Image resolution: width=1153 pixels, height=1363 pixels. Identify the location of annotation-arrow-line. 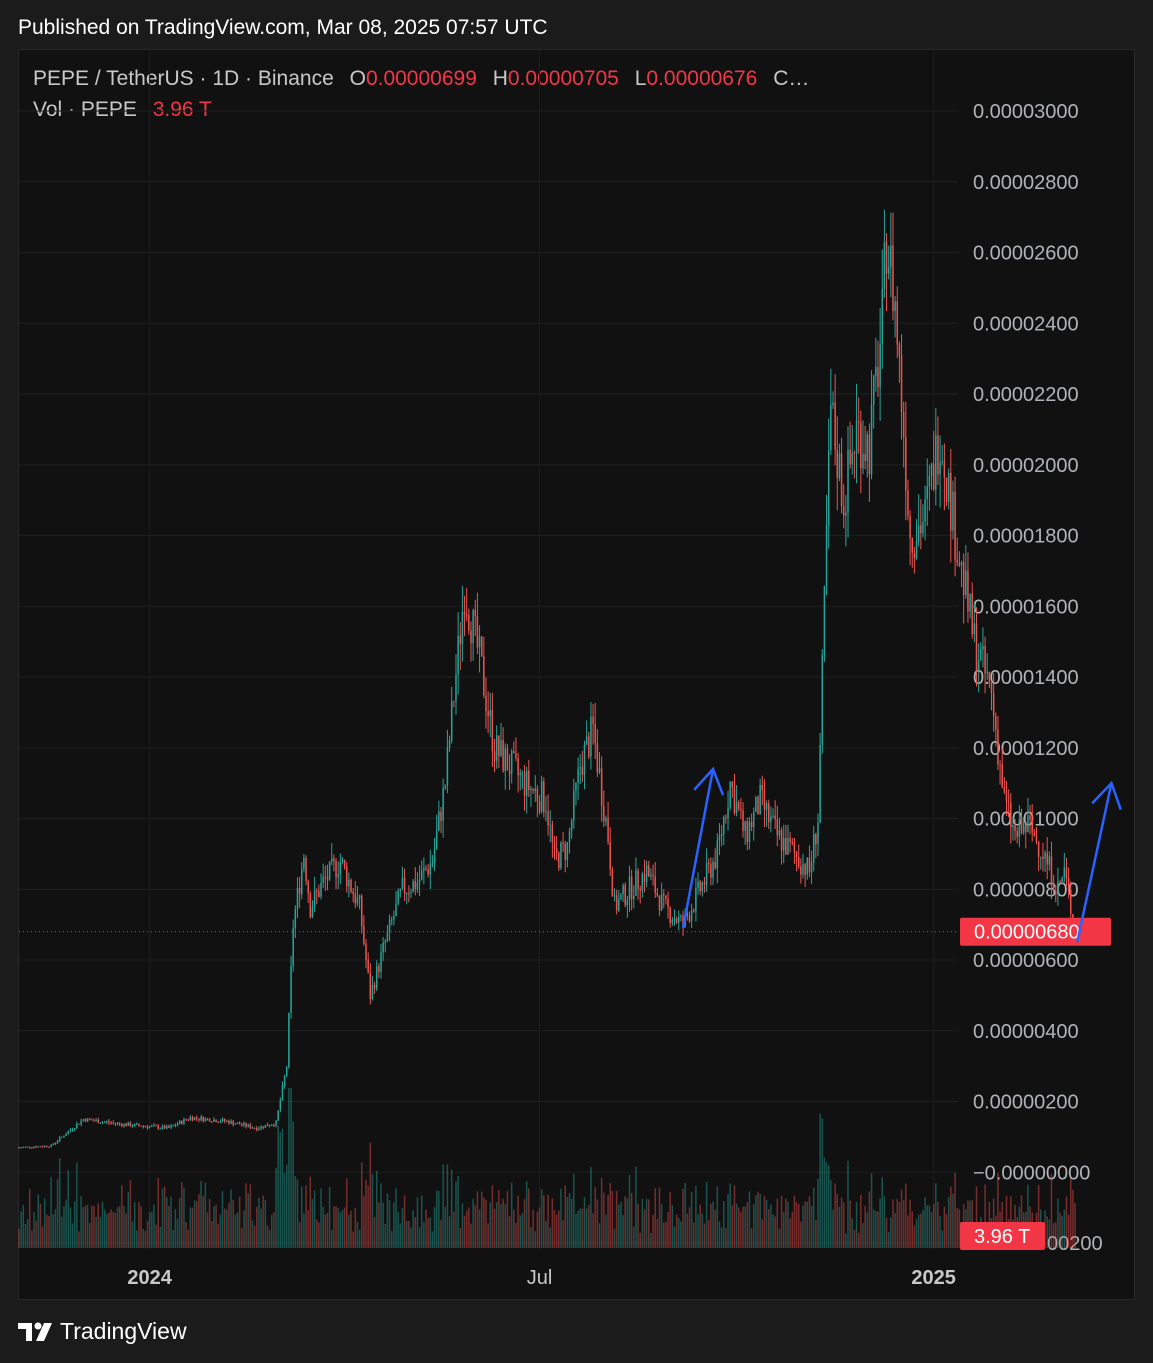
(698, 848).